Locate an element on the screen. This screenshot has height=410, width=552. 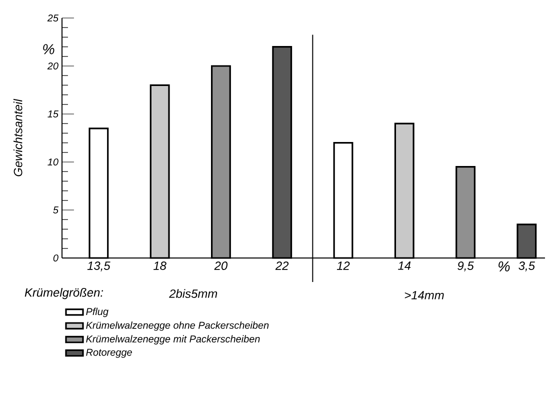
y-tick-label: 25 is located at coordinates (52, 18).